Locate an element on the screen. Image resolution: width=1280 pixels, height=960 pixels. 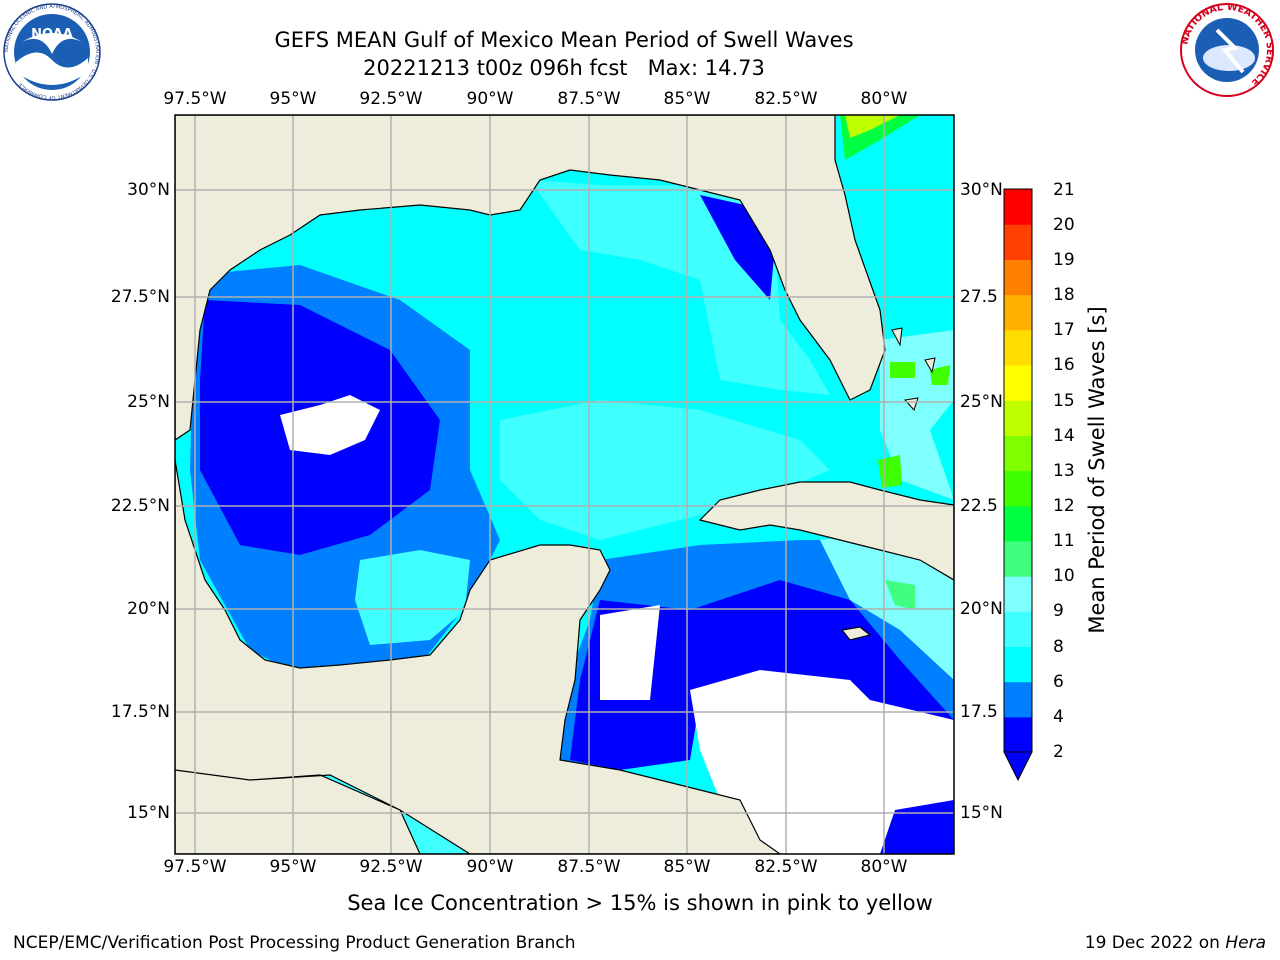
colorbar-tick-15: 15 is located at coordinates (1064, 401).